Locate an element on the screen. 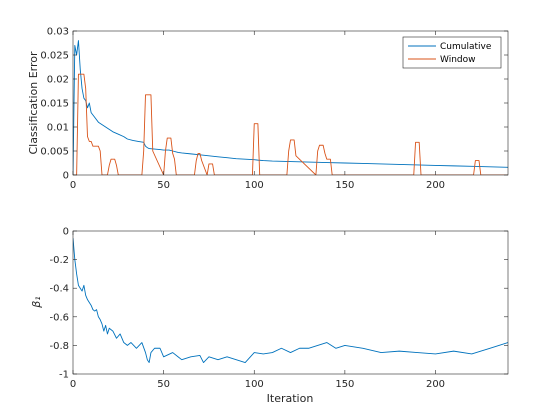 The image size is (560, 420). bottom-ytick-label: -1 is located at coordinates (64, 375).